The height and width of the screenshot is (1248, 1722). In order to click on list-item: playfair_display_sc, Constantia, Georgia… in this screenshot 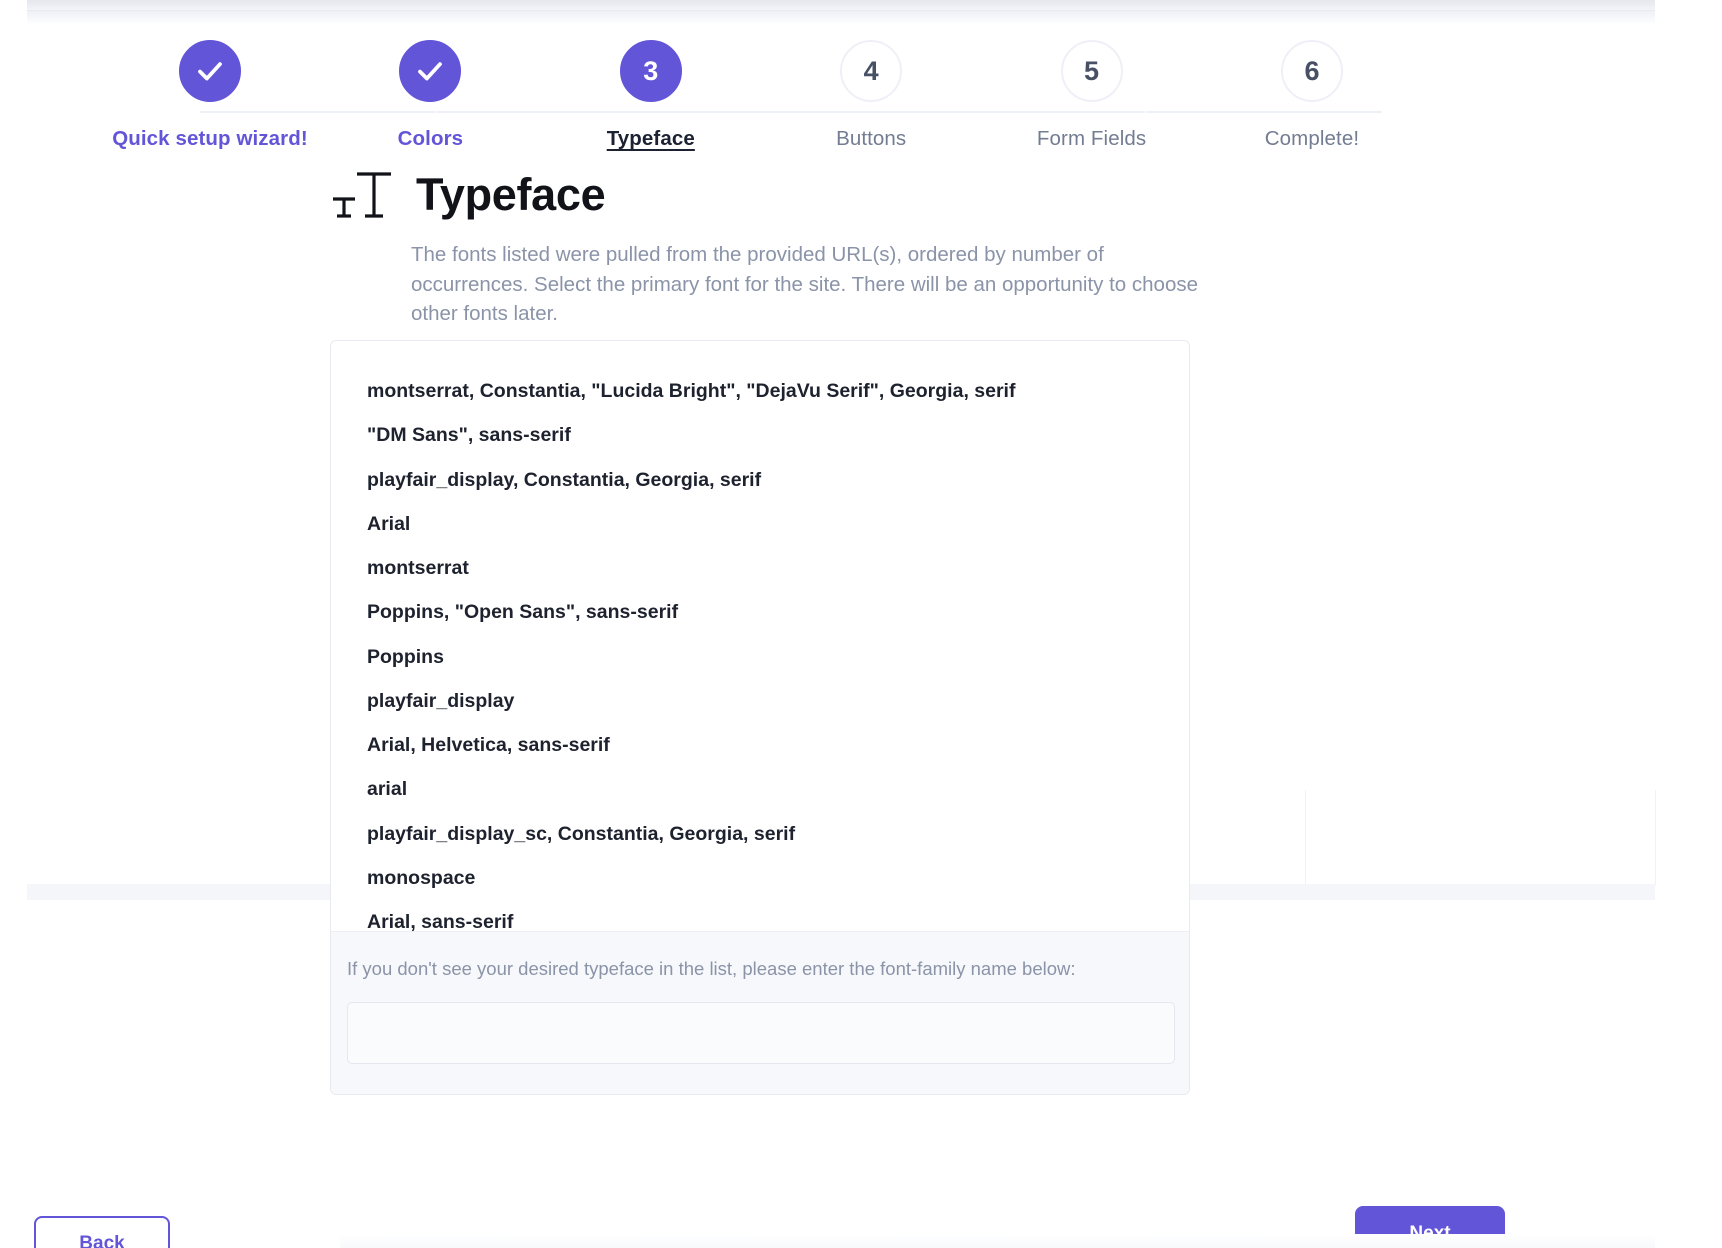, I will do `click(581, 833)`.